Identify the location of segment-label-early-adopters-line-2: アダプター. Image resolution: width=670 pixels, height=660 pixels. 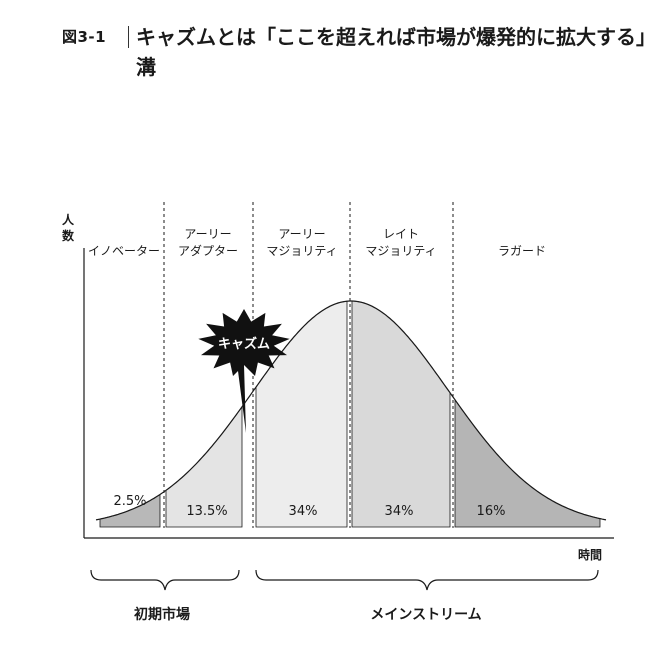
(208, 250).